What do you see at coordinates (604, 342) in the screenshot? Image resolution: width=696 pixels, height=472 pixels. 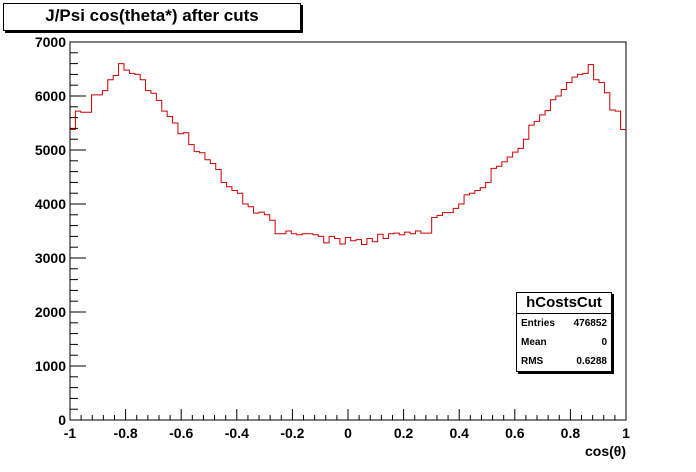 I see `stats-value: 0` at bounding box center [604, 342].